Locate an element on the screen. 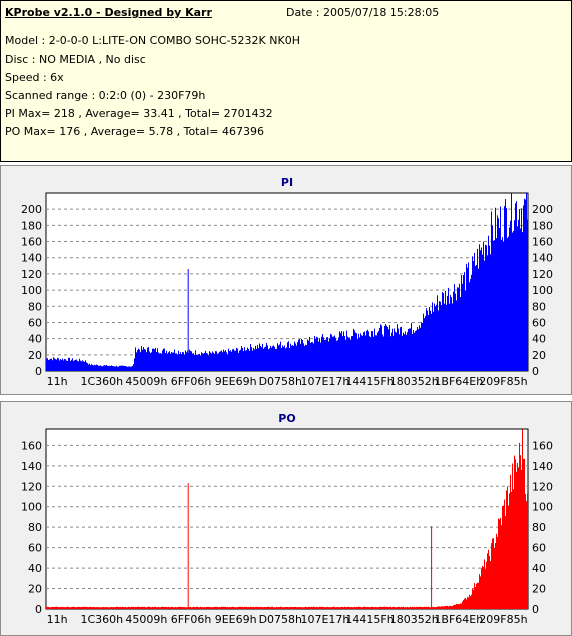 This screenshot has height=636, width=572. chart-title: PO is located at coordinates (286, 418).